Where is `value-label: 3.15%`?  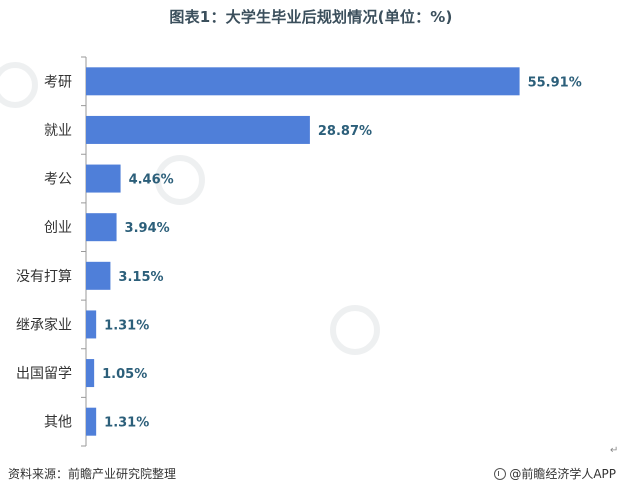
value-label: 3.15% is located at coordinates (140, 277).